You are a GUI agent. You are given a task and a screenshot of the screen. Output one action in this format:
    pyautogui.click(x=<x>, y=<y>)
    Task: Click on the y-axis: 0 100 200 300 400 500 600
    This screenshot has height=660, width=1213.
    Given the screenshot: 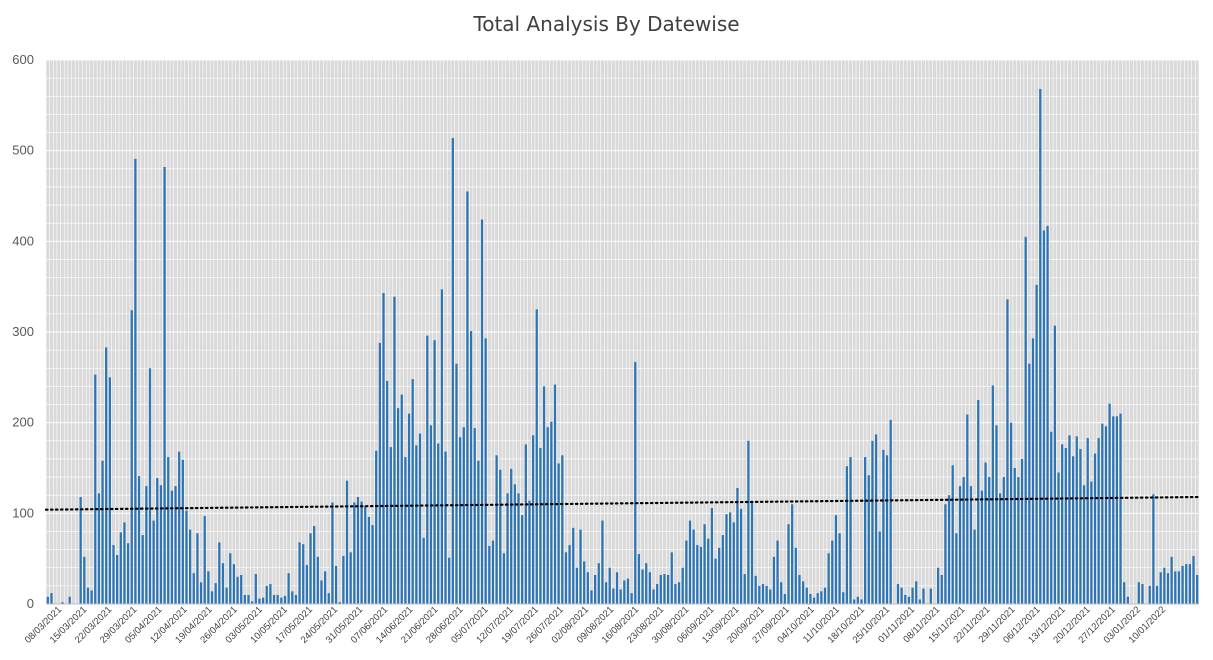 What is the action you would take?
    pyautogui.click(x=23, y=331)
    